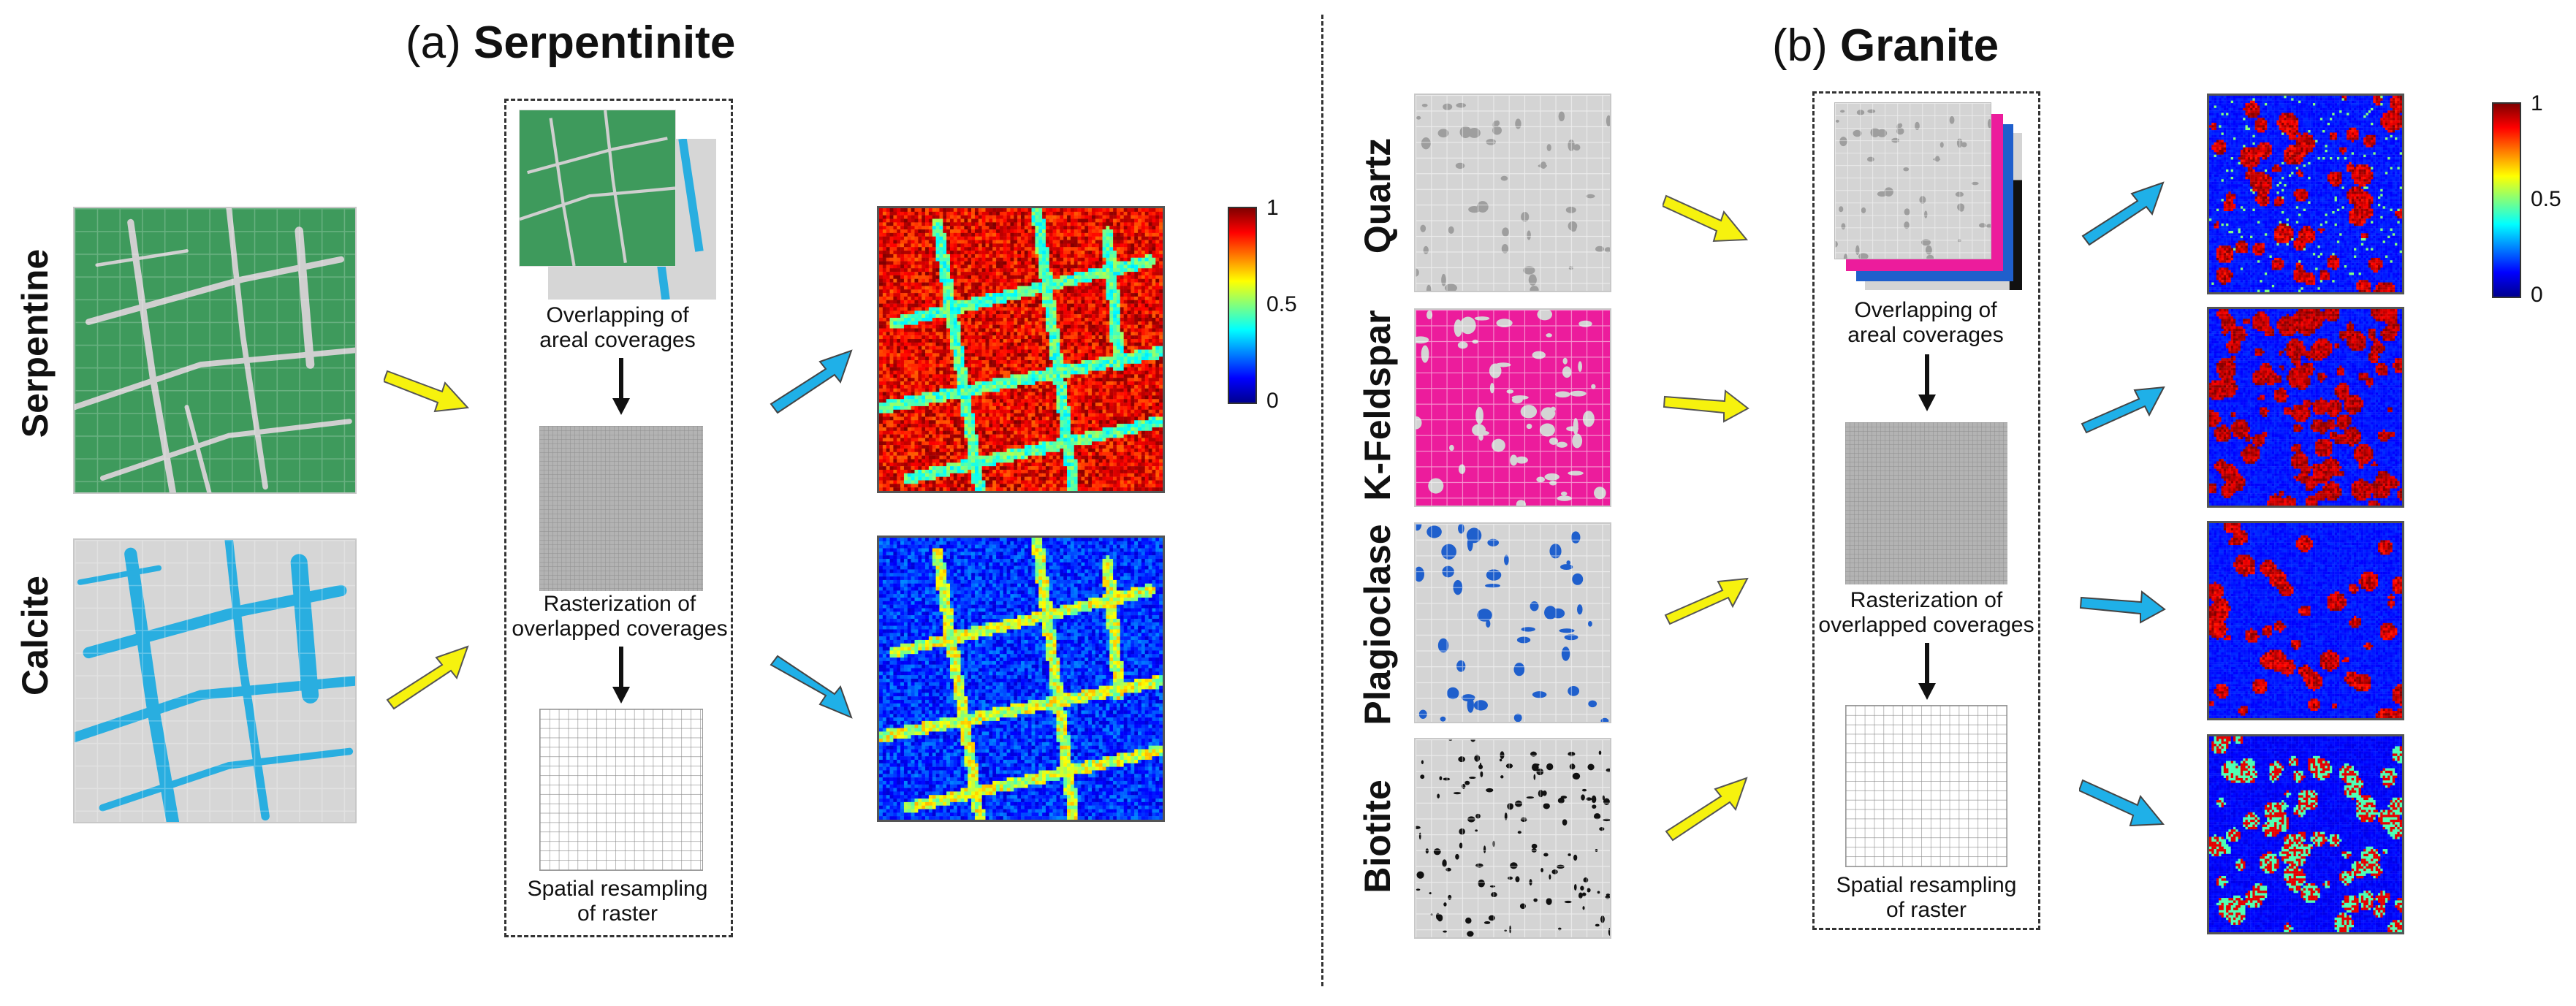  I want to click on colorbar-b-gradient, so click(2506, 201).